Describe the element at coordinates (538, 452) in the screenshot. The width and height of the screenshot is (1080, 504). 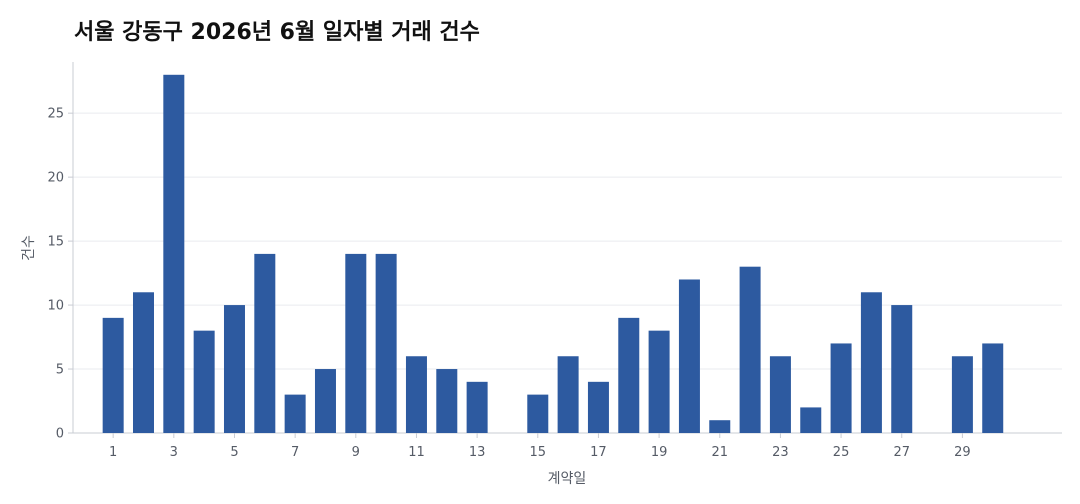
I see `x-tick-label-15: 15` at that location.